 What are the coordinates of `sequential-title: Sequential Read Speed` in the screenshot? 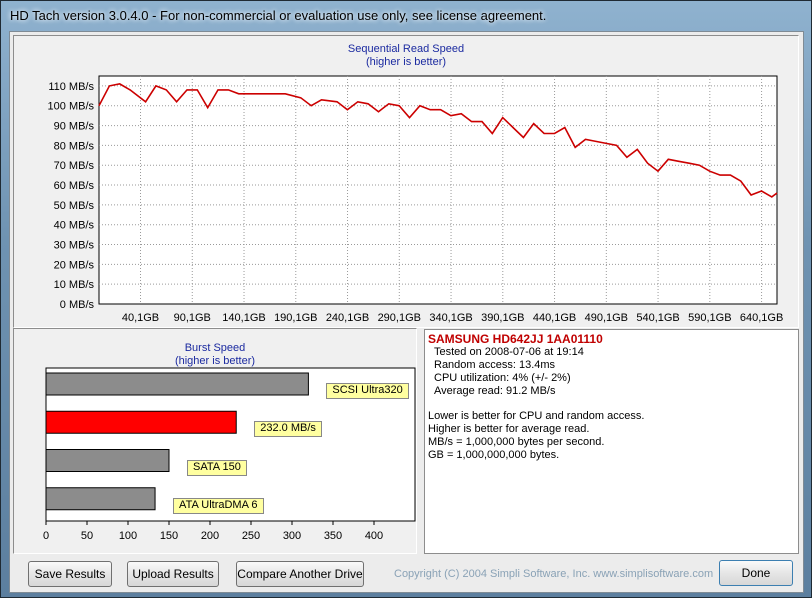 It's located at (406, 49).